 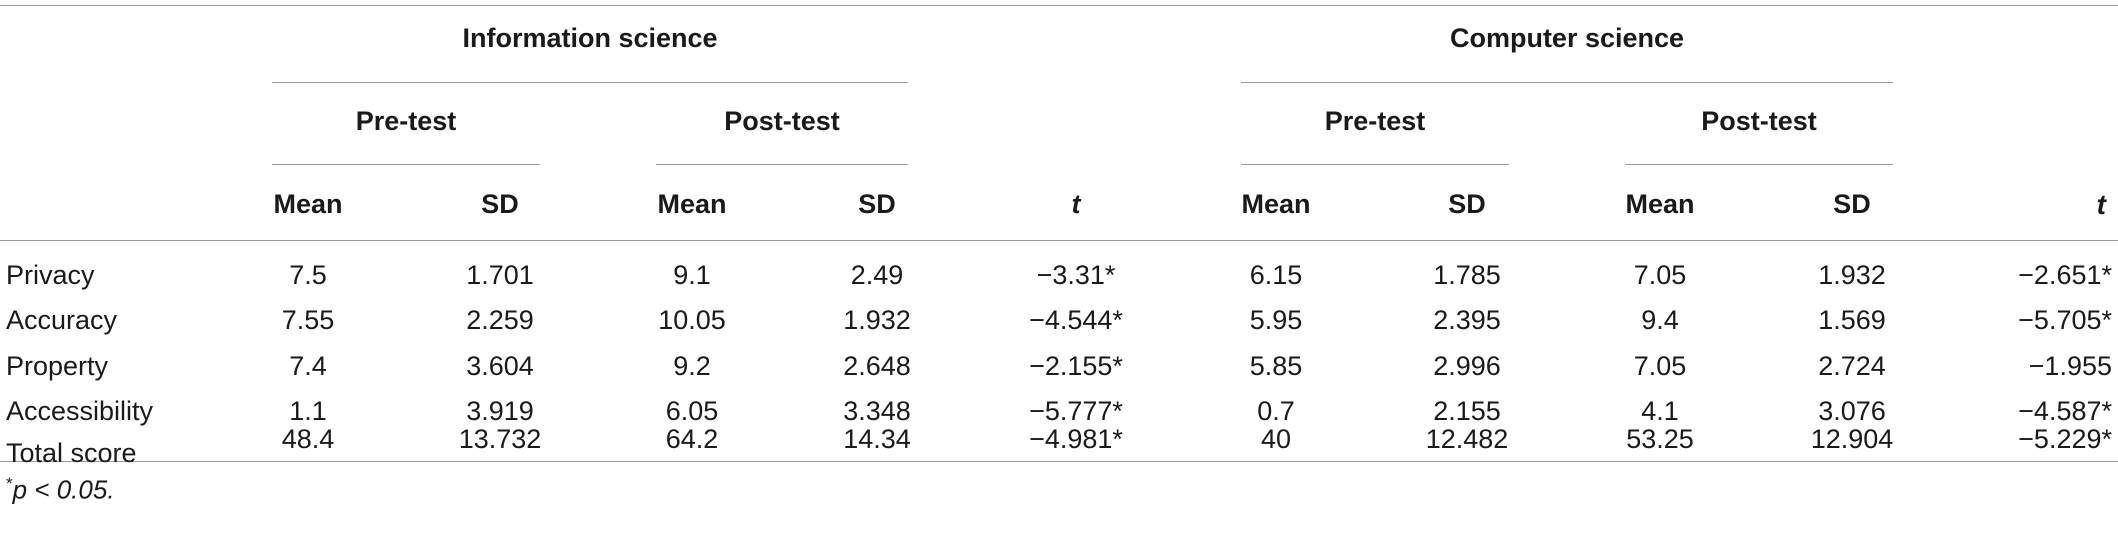 I want to click on table-cell: −2.155*, so click(x=1076, y=366).